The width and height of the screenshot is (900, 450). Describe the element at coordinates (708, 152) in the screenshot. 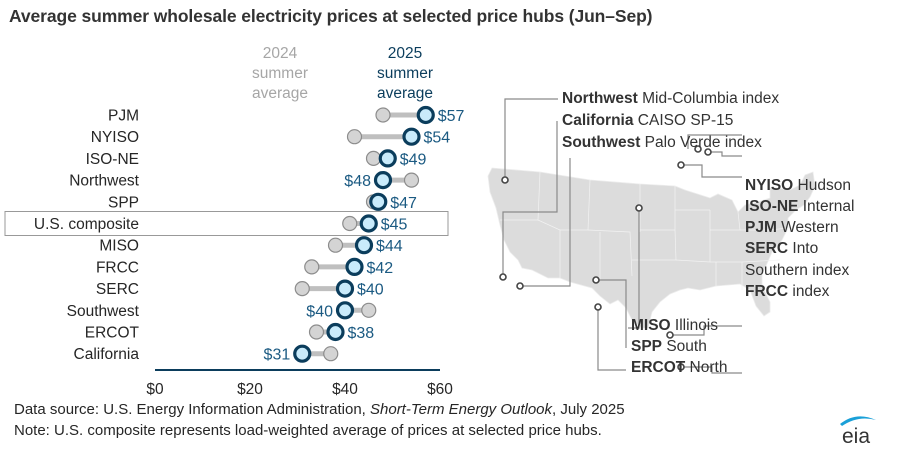

I see `hub-marker-isone` at that location.